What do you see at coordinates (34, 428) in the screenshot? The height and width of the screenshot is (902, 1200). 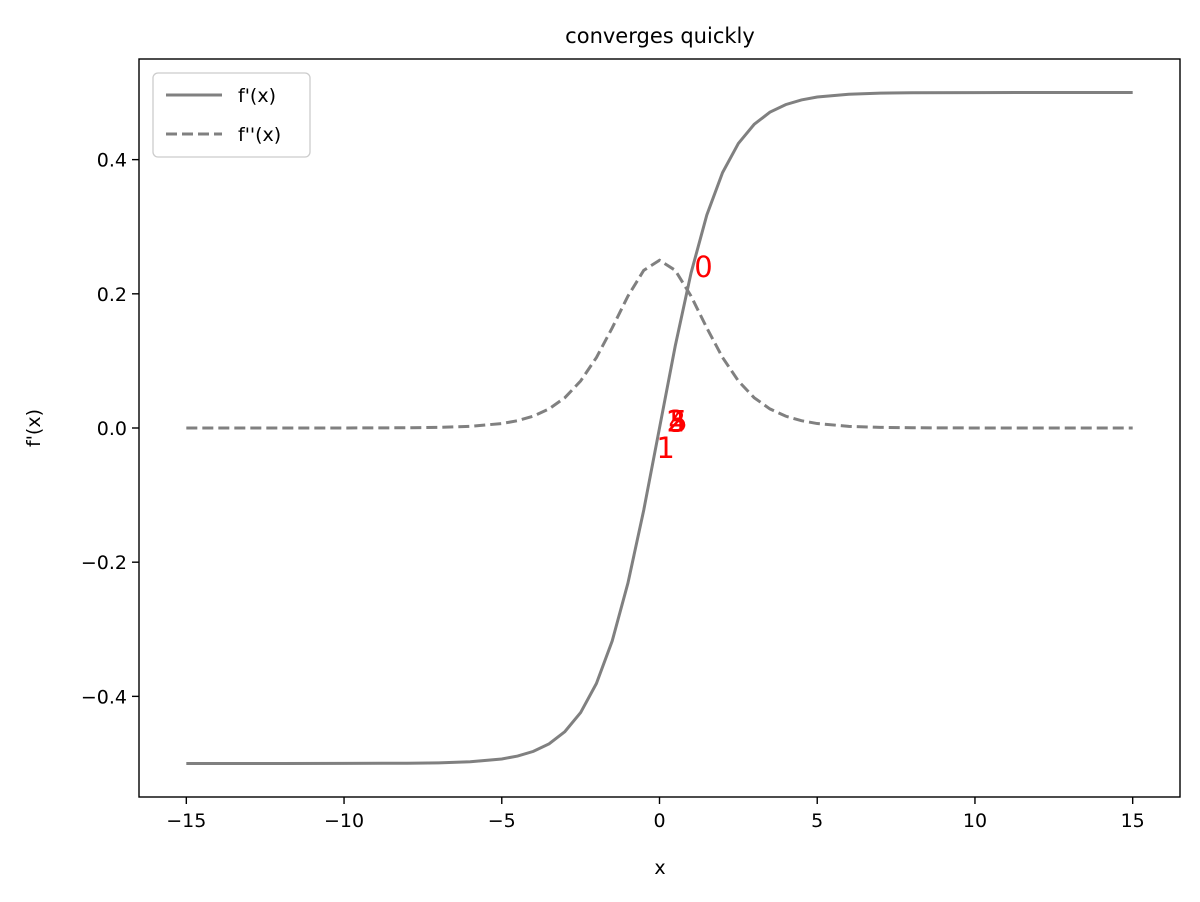 I see `y-axis-label: f'(x)` at bounding box center [34, 428].